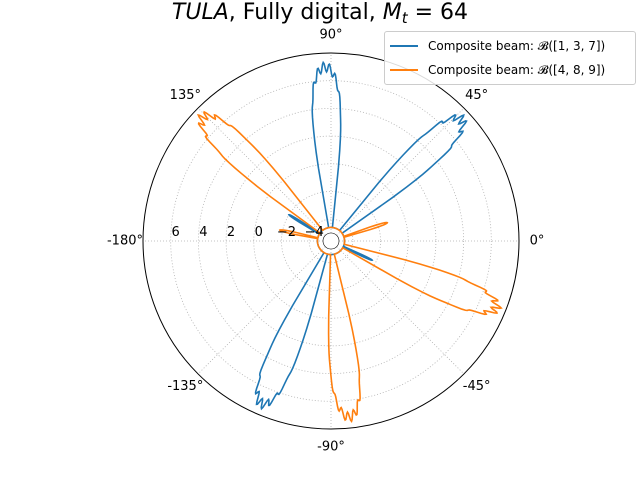 The width and height of the screenshot is (640, 480). I want to click on inner-hole, so click(331, 241).